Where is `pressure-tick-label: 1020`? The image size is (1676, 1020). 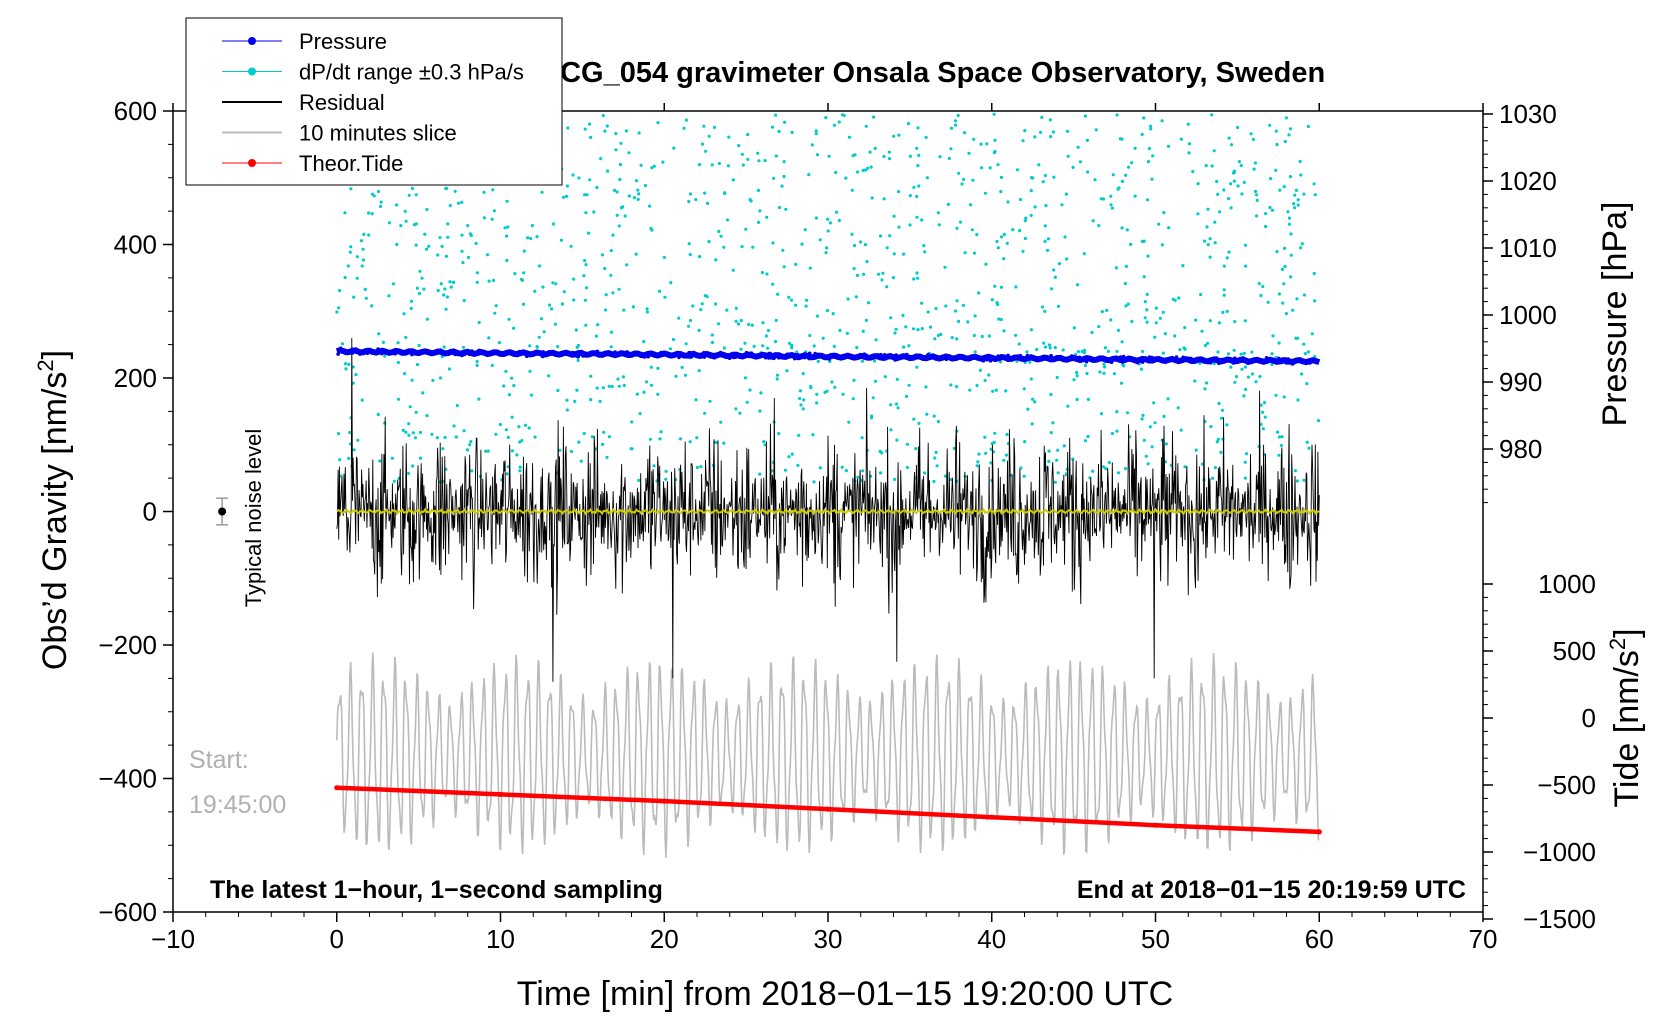
pressure-tick-label: 1020 is located at coordinates (1528, 181).